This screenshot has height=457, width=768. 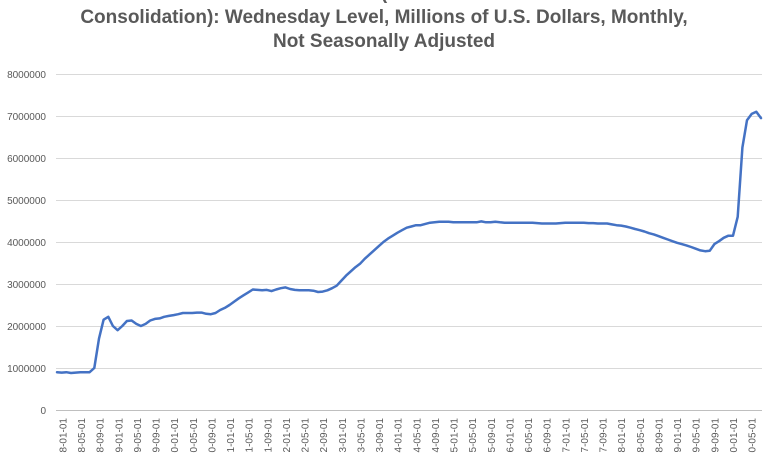 What do you see at coordinates (343, 435) in the screenshot?
I see `x-tick-label: 3-01-01` at bounding box center [343, 435].